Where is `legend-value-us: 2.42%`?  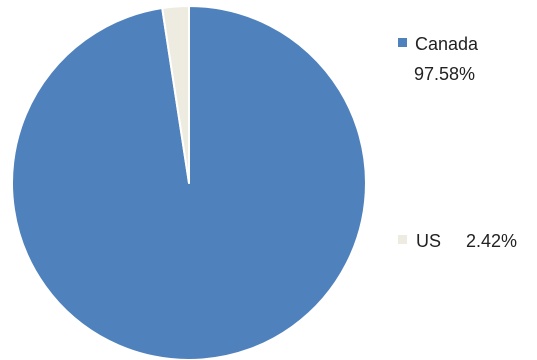 legend-value-us: 2.42% is located at coordinates (491, 241).